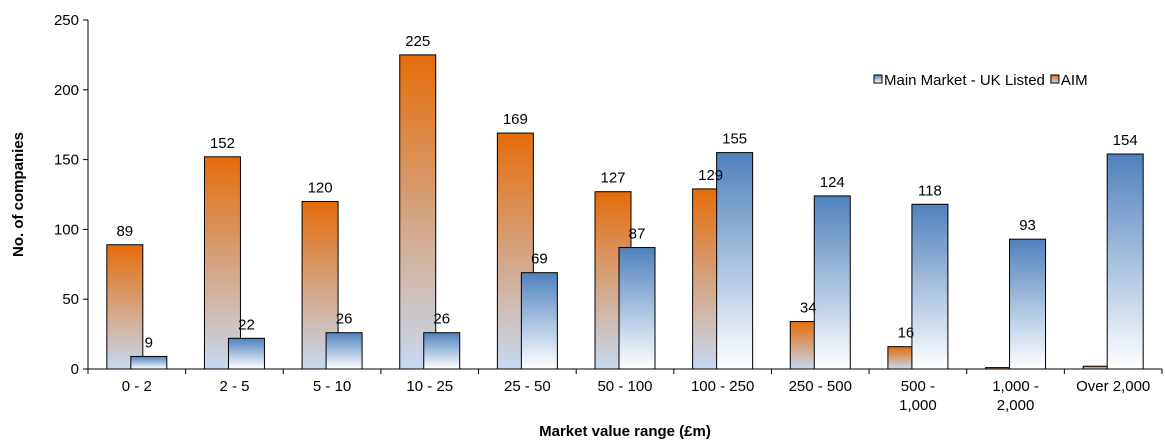  Describe the element at coordinates (417, 41) in the screenshot. I see `data-label: 225` at that location.